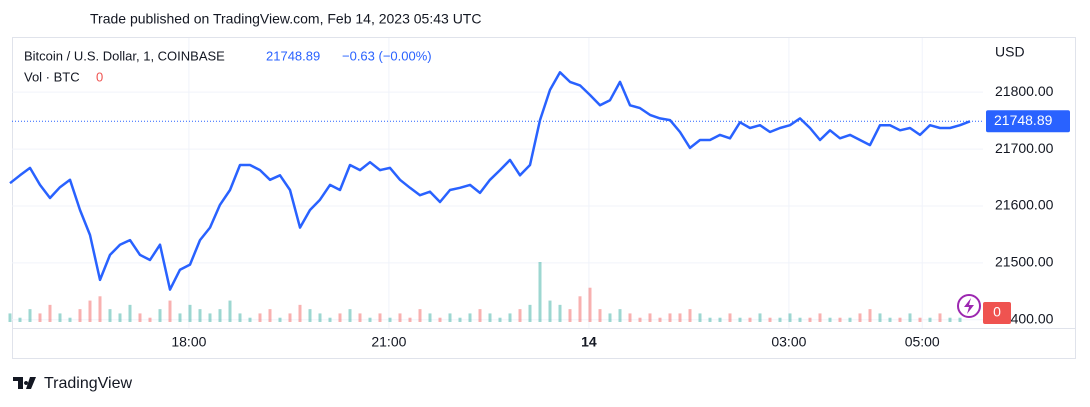 This screenshot has height=407, width=1090. Describe the element at coordinates (1024, 262) in the screenshot. I see `y-tick-label: 21500.00` at that location.